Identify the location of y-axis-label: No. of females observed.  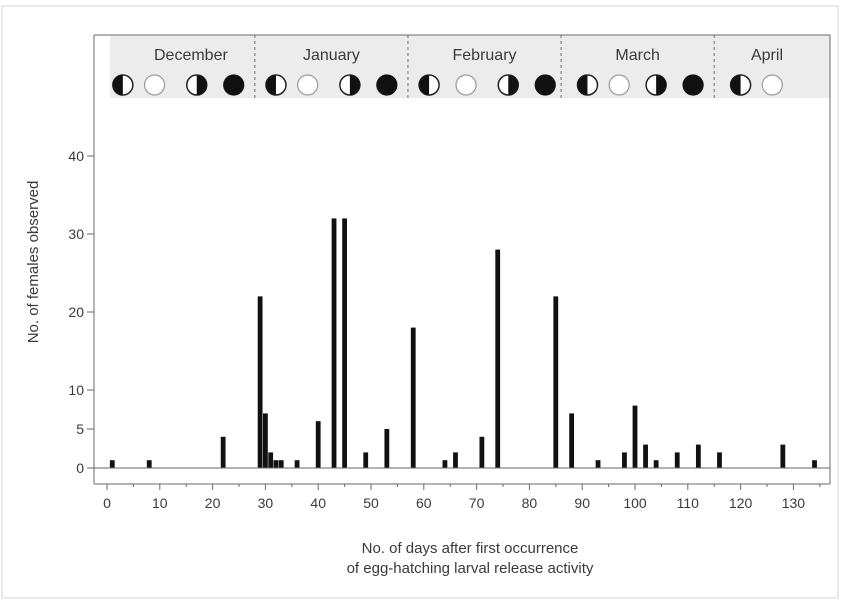
(33, 262).